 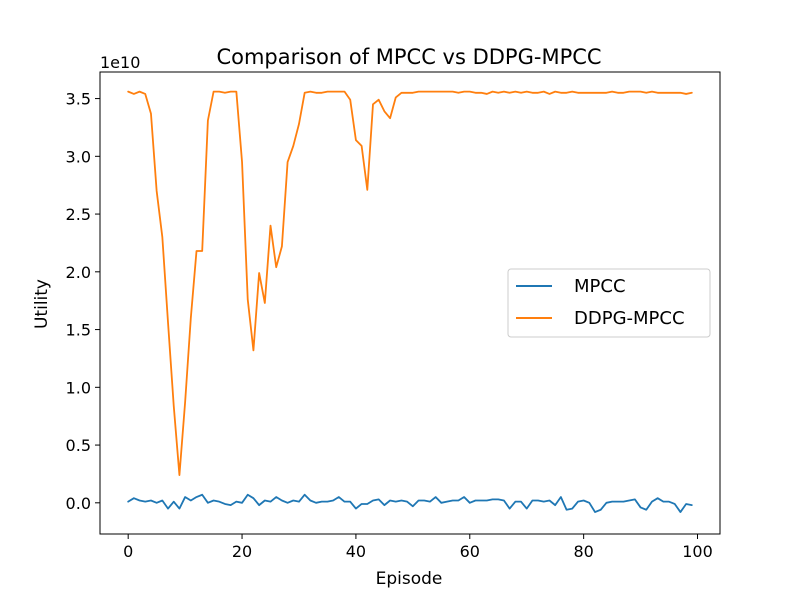 What do you see at coordinates (78, 272) in the screenshot?
I see `y-tick-label: 2.0` at bounding box center [78, 272].